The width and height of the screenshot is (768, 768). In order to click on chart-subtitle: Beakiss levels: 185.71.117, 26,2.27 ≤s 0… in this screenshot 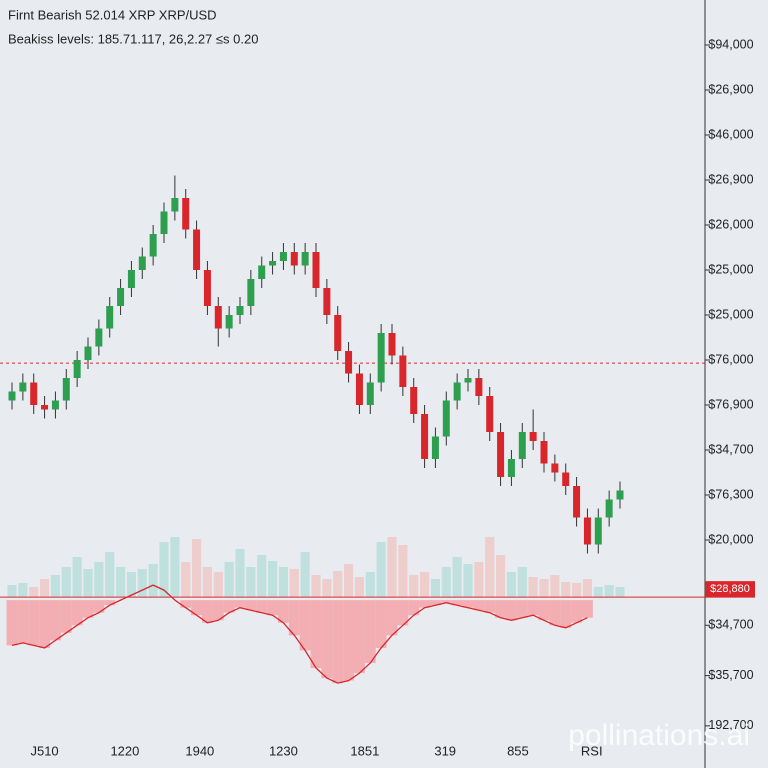, I will do `click(133, 38)`.